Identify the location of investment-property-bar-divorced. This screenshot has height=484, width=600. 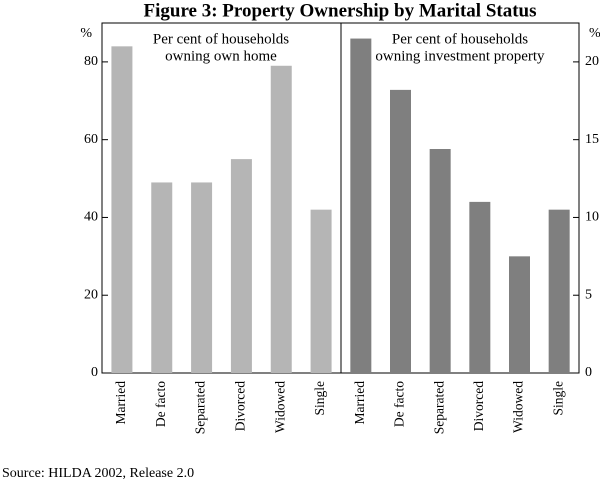
(480, 287).